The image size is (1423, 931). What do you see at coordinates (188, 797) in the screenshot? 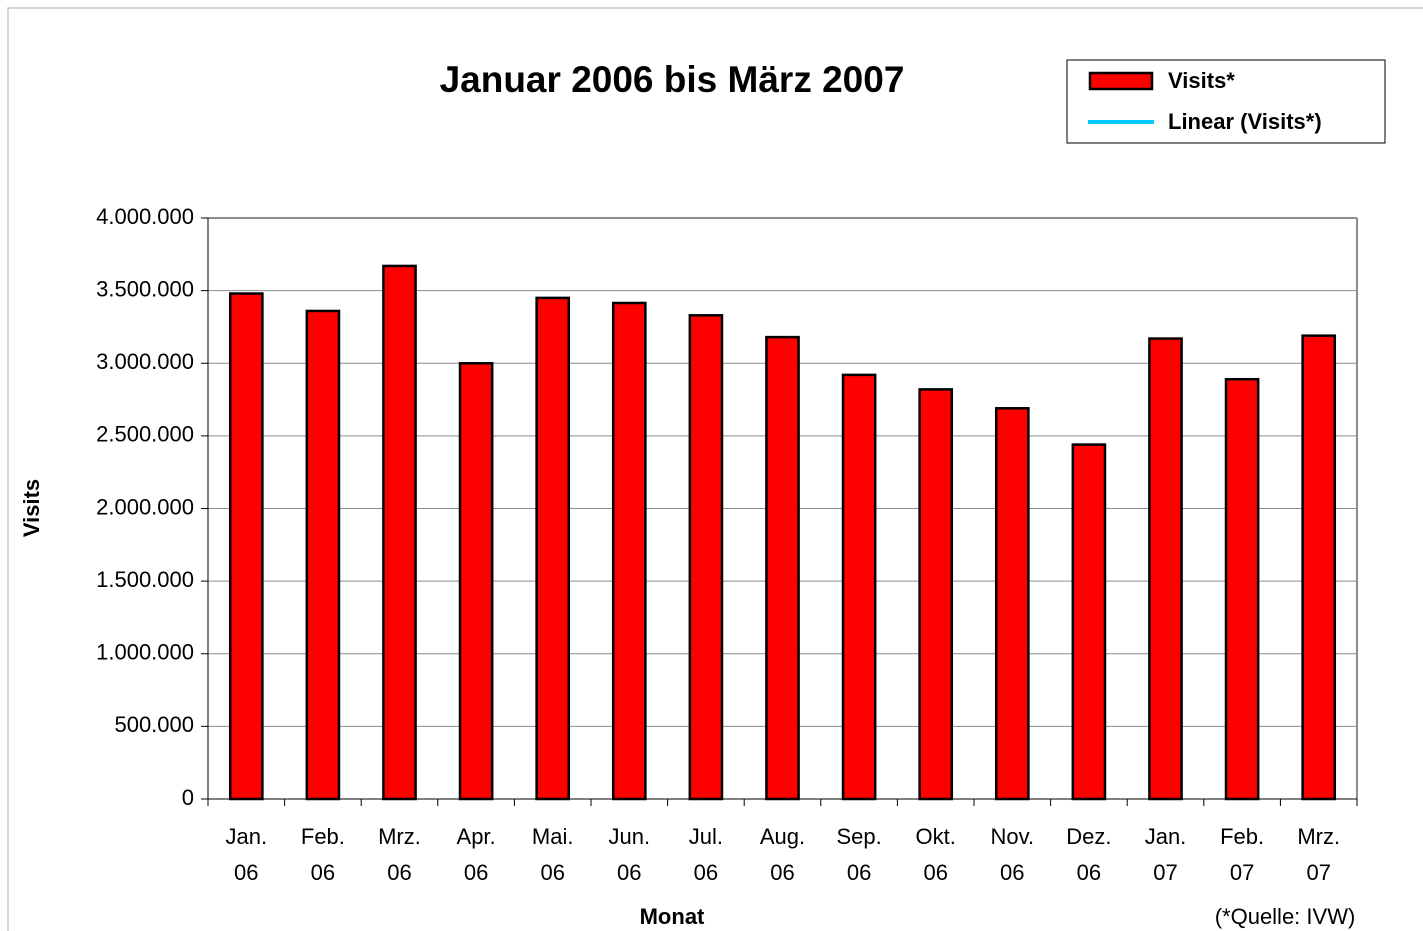
I see `y-tick-label: 0` at bounding box center [188, 797].